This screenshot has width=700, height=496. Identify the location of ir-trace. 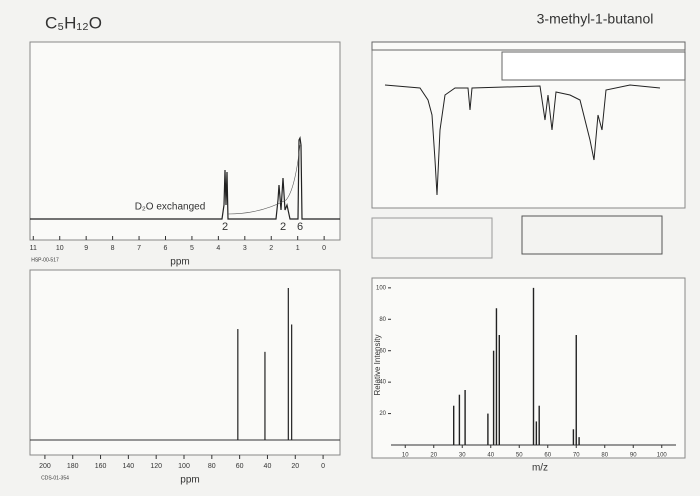
(522, 140).